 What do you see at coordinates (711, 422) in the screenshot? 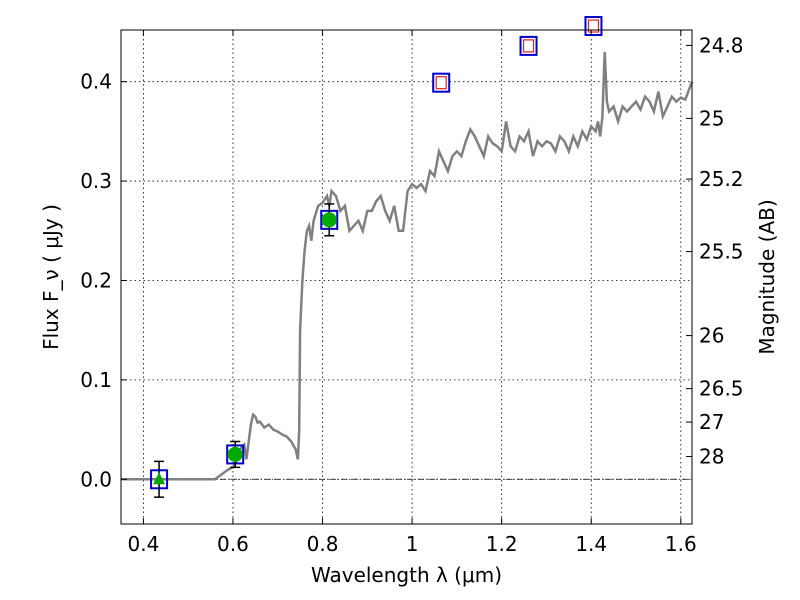
I see `magnitude-tick-label: 27` at bounding box center [711, 422].